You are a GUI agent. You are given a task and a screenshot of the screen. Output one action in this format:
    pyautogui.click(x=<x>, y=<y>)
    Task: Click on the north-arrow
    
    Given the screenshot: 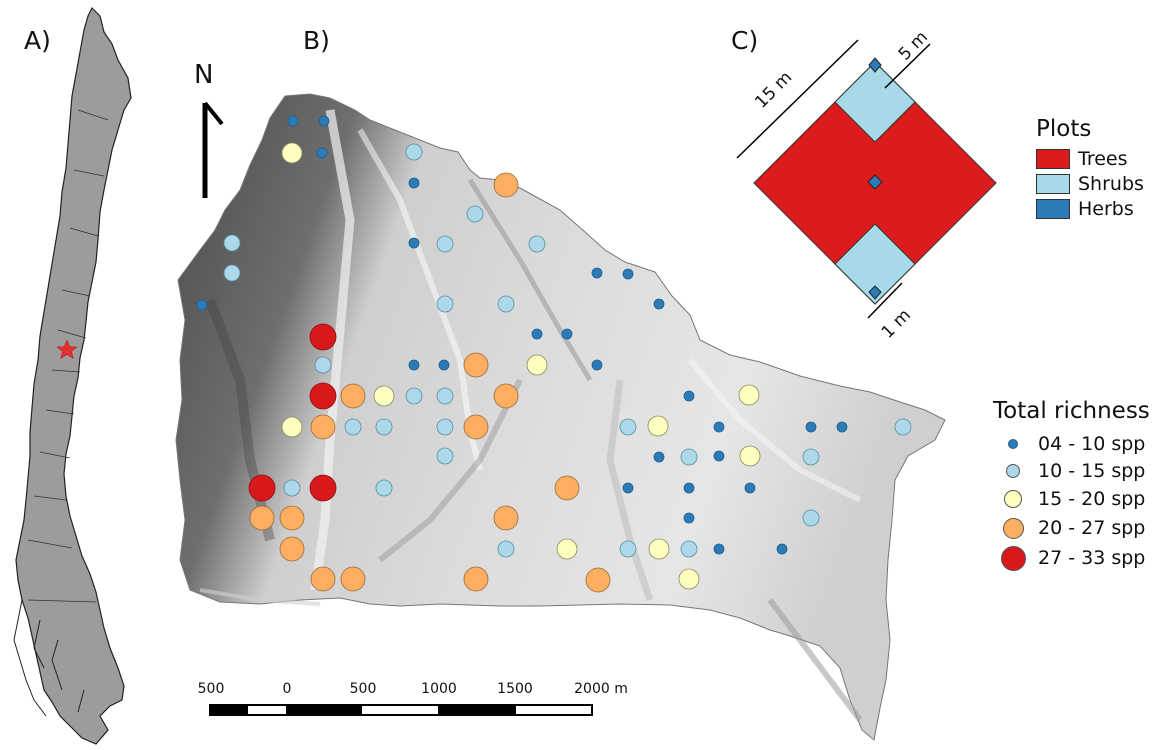 What is the action you would take?
    pyautogui.click(x=213, y=149)
    